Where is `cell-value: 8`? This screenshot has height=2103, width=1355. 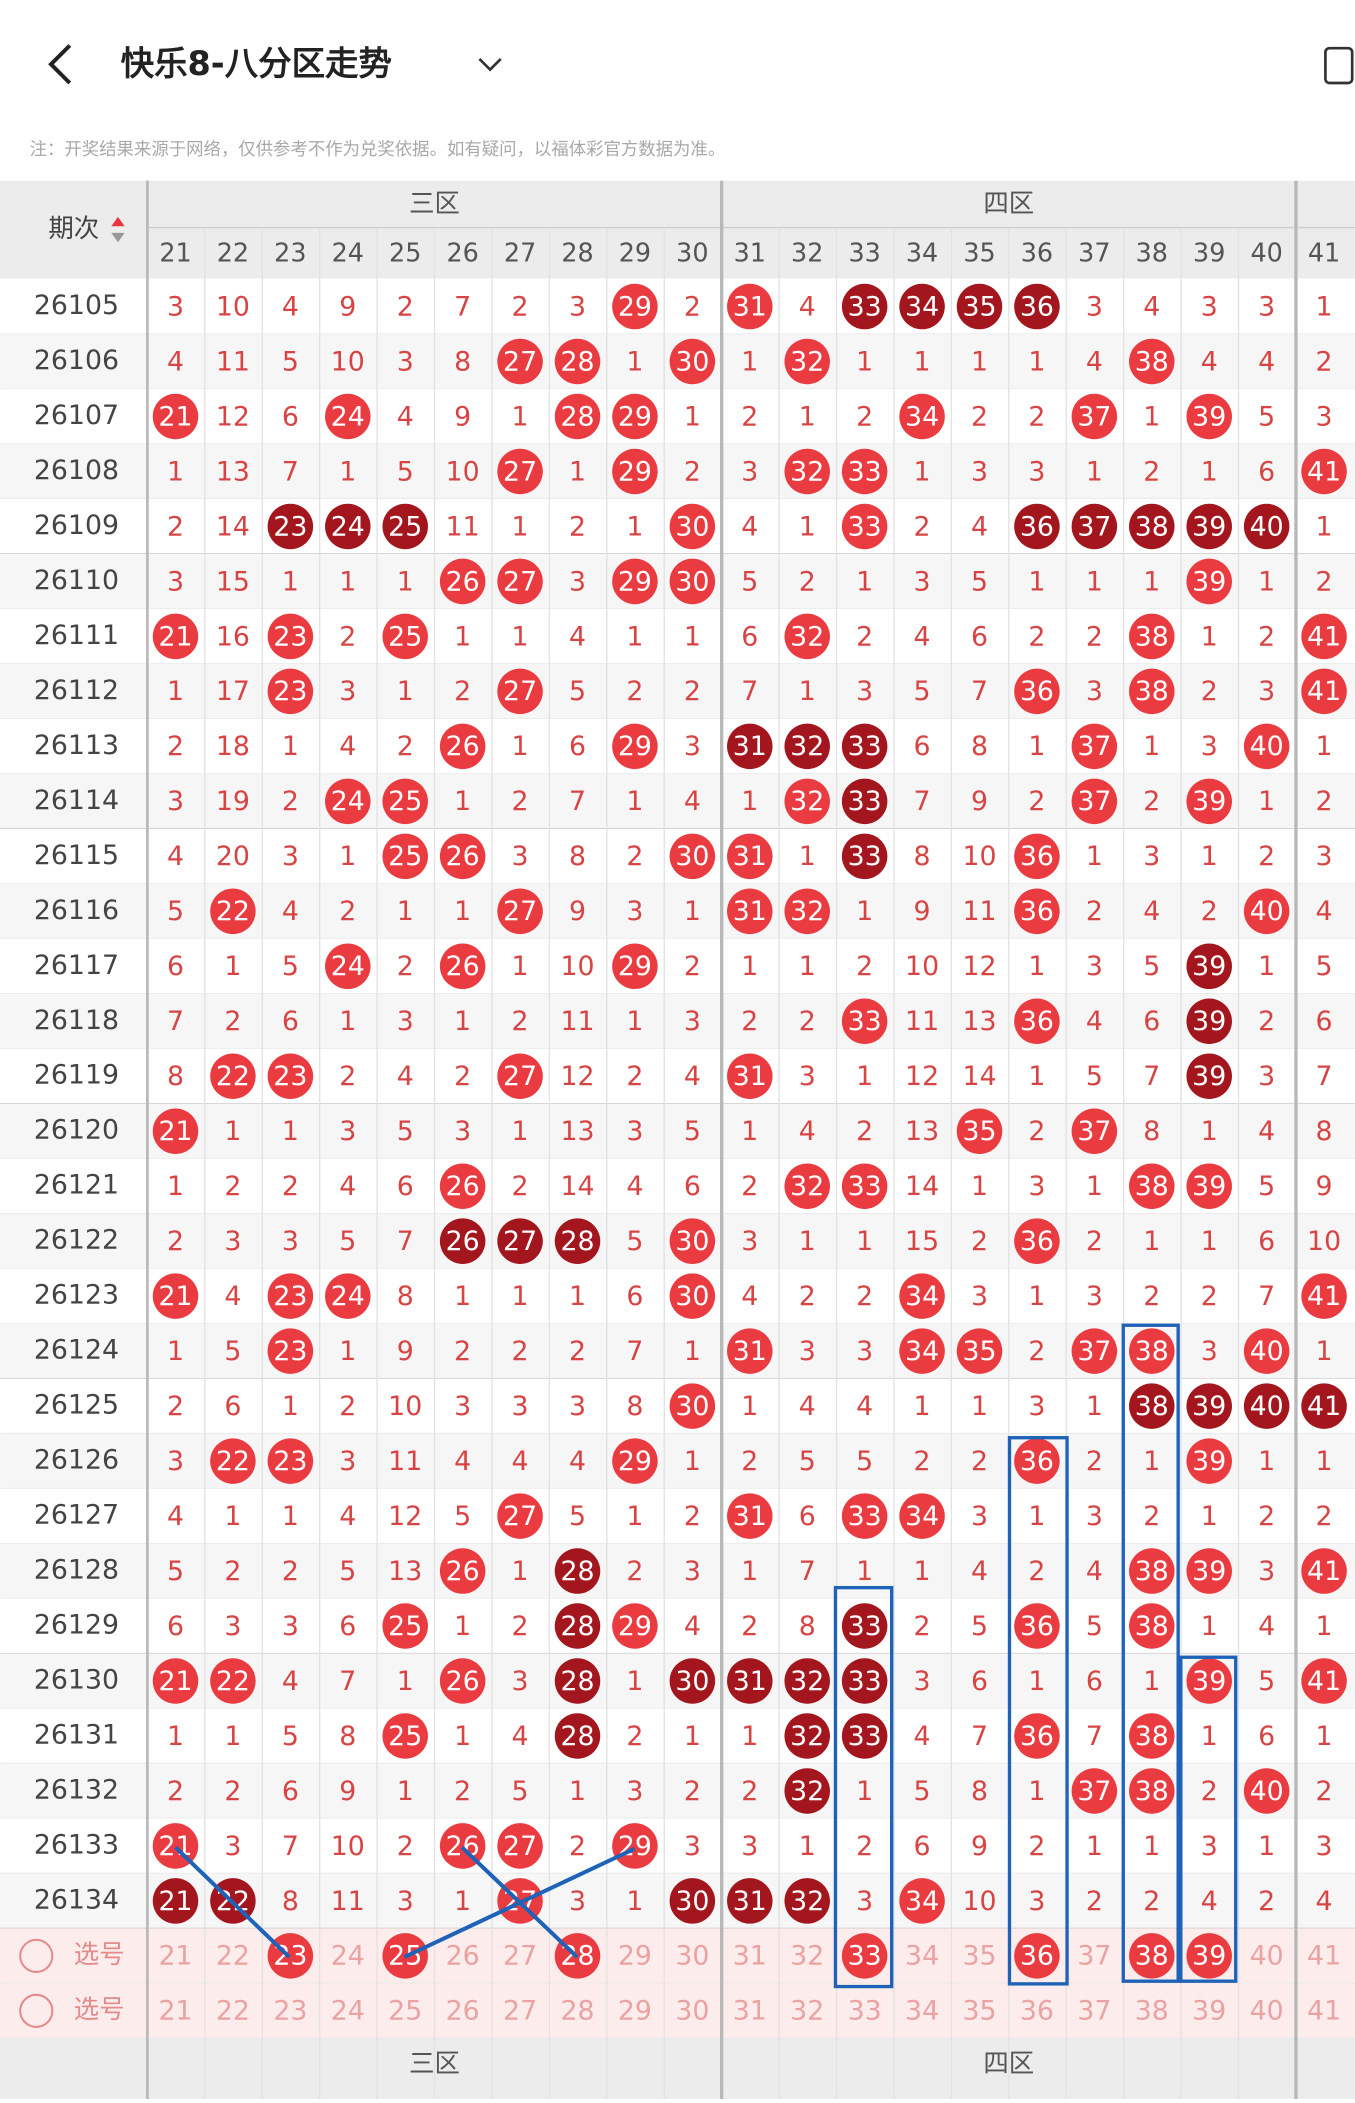 cell-value: 8 is located at coordinates (979, 746).